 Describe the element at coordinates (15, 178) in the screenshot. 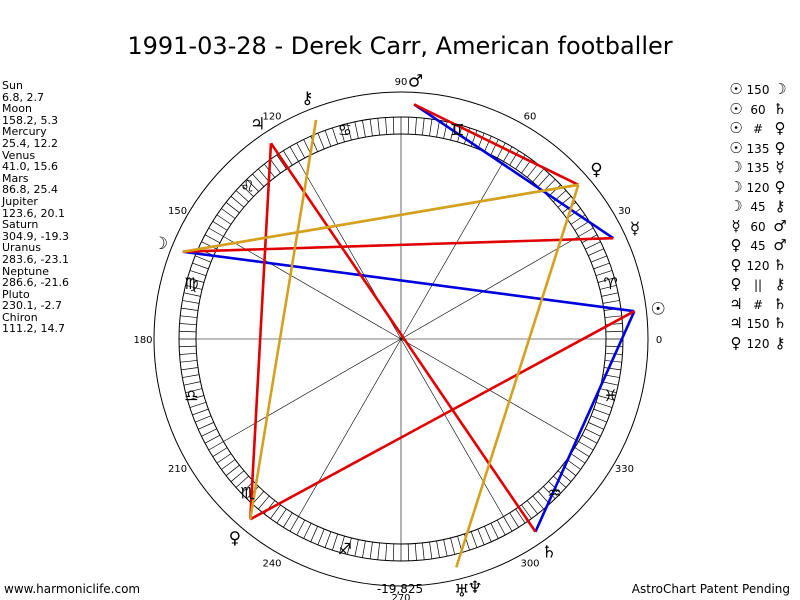

I see `planet-name: Mars` at that location.